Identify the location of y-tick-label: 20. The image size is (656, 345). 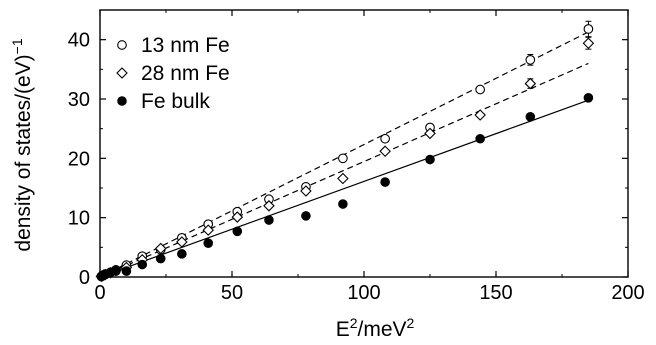
(79, 159).